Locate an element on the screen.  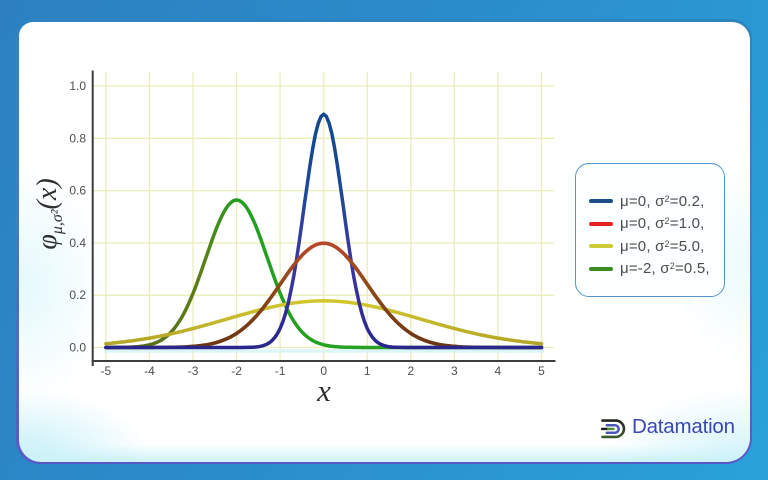
svg-text: 1.0 is located at coordinates (77, 86).